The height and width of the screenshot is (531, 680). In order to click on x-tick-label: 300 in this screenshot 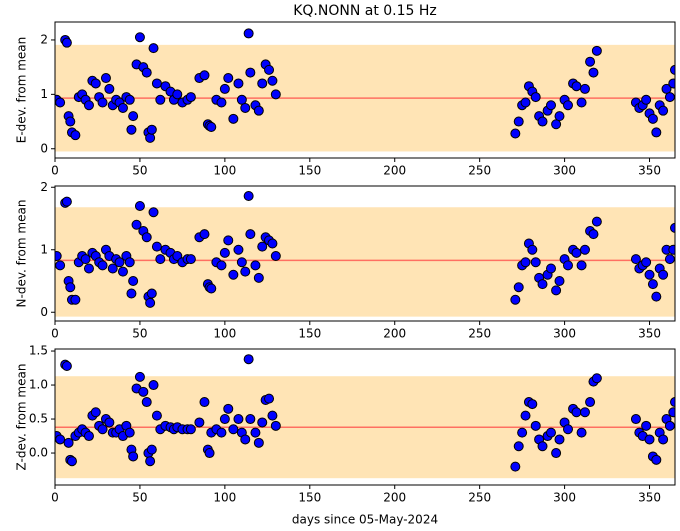, I will do `click(564, 171)`.